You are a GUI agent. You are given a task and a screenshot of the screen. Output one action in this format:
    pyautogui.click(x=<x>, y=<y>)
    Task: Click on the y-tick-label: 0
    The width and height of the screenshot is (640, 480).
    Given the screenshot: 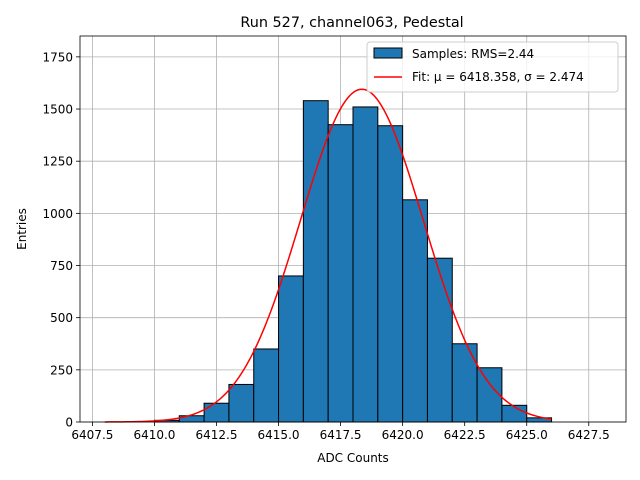 What is the action you would take?
    pyautogui.click(x=69, y=423)
    